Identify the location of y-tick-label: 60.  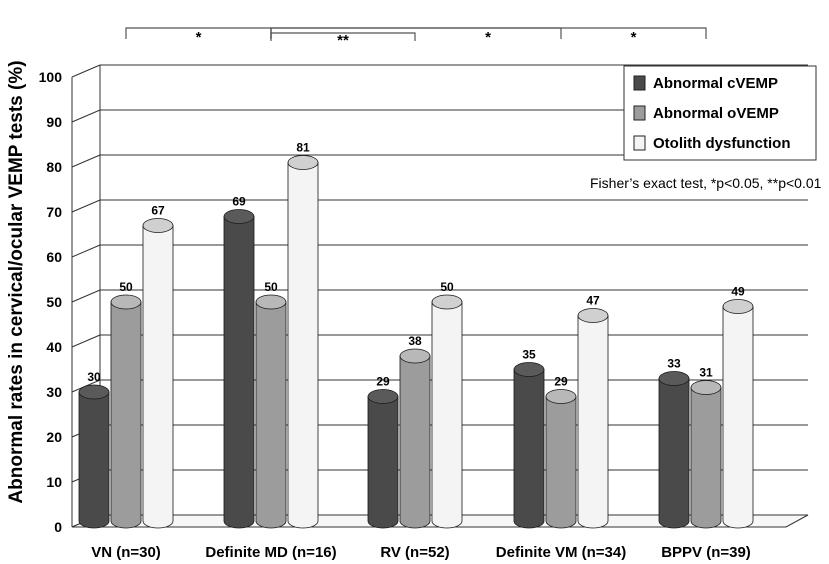
(54, 257).